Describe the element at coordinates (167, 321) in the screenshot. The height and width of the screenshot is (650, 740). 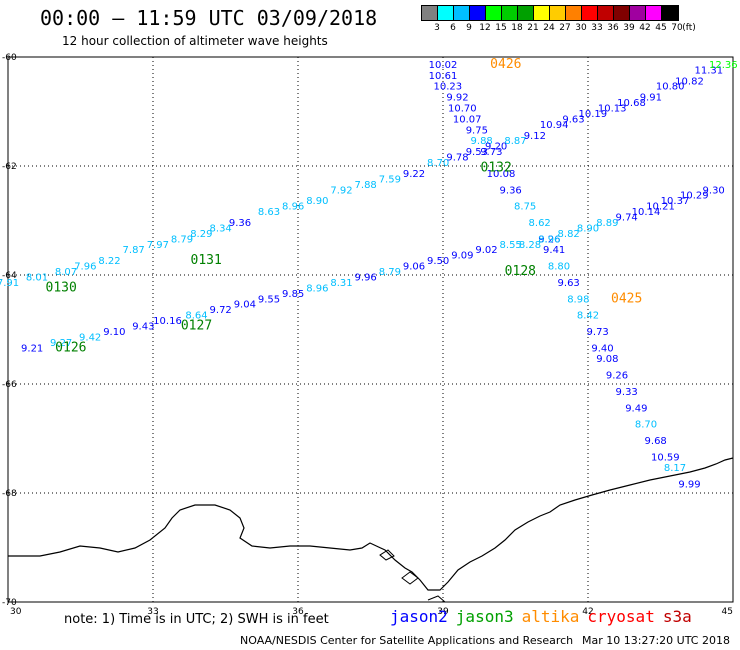
I see `wave-height-value: 10.16` at that location.